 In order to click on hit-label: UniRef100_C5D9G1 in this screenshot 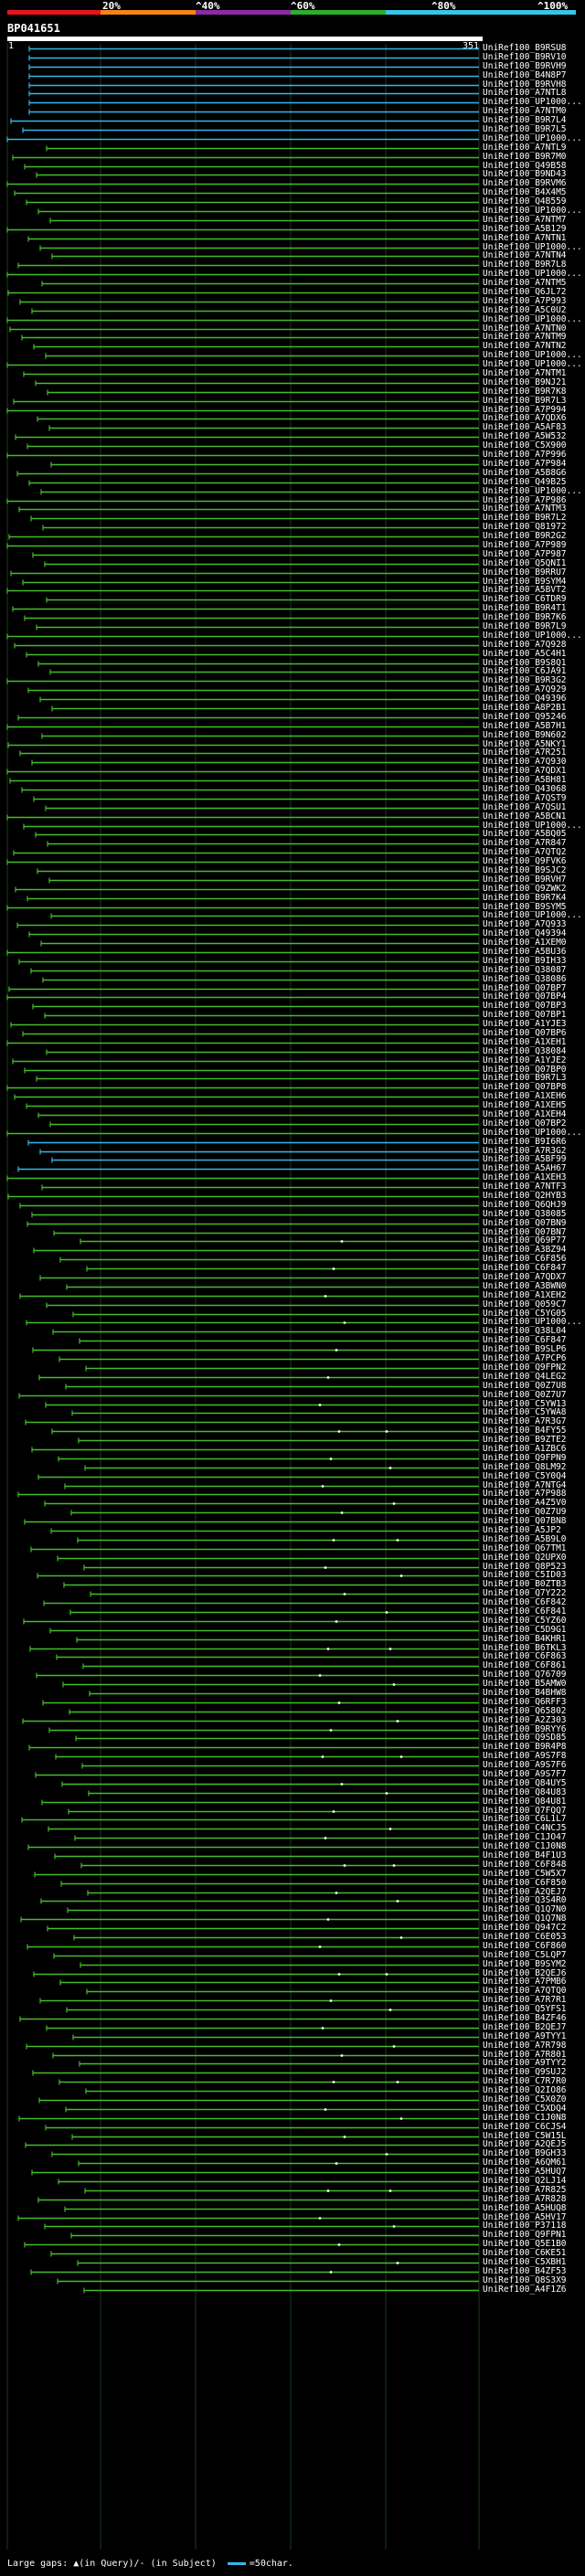, I will do `click(525, 1630)`.